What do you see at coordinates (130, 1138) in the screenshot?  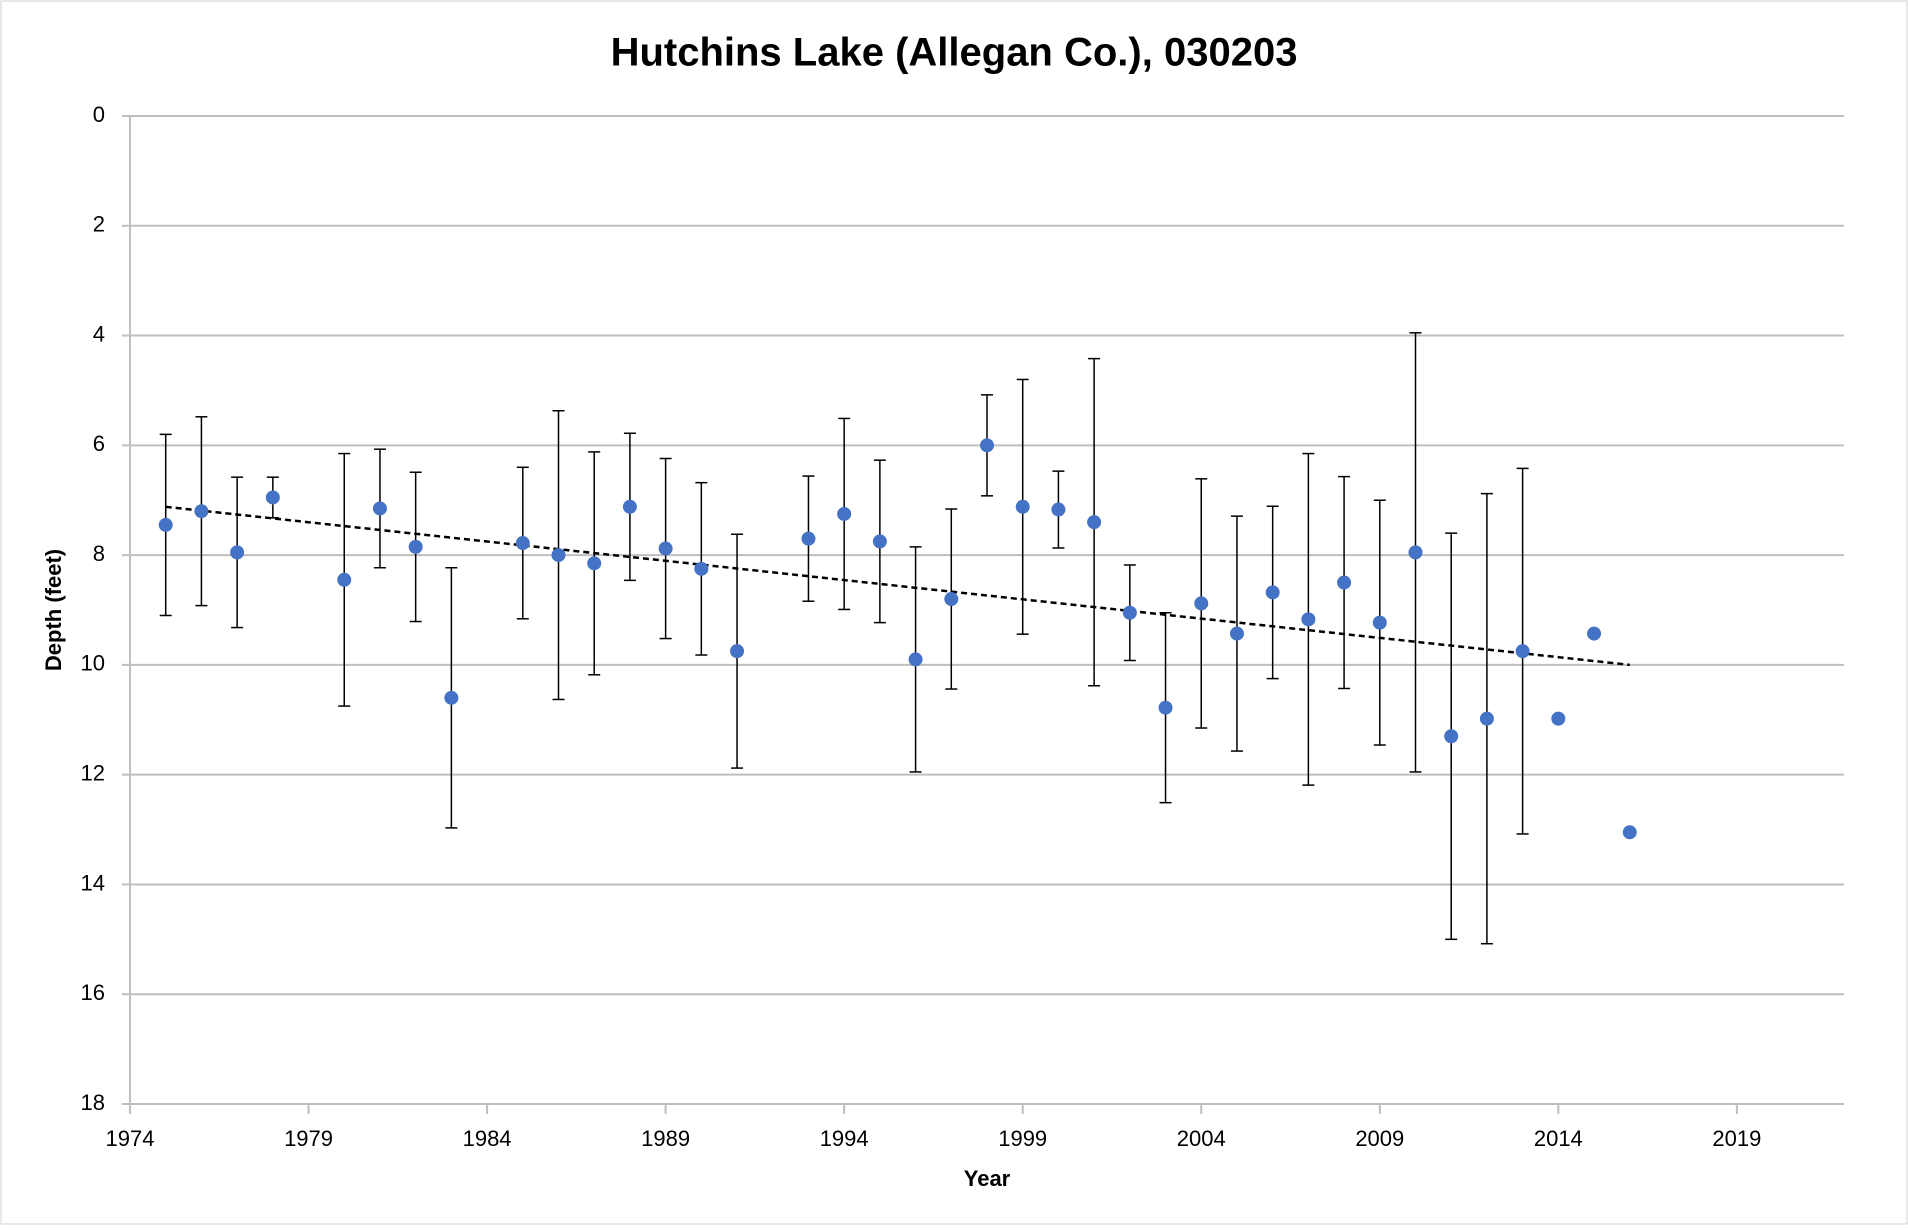 I see `x-tick-label: 1974` at bounding box center [130, 1138].